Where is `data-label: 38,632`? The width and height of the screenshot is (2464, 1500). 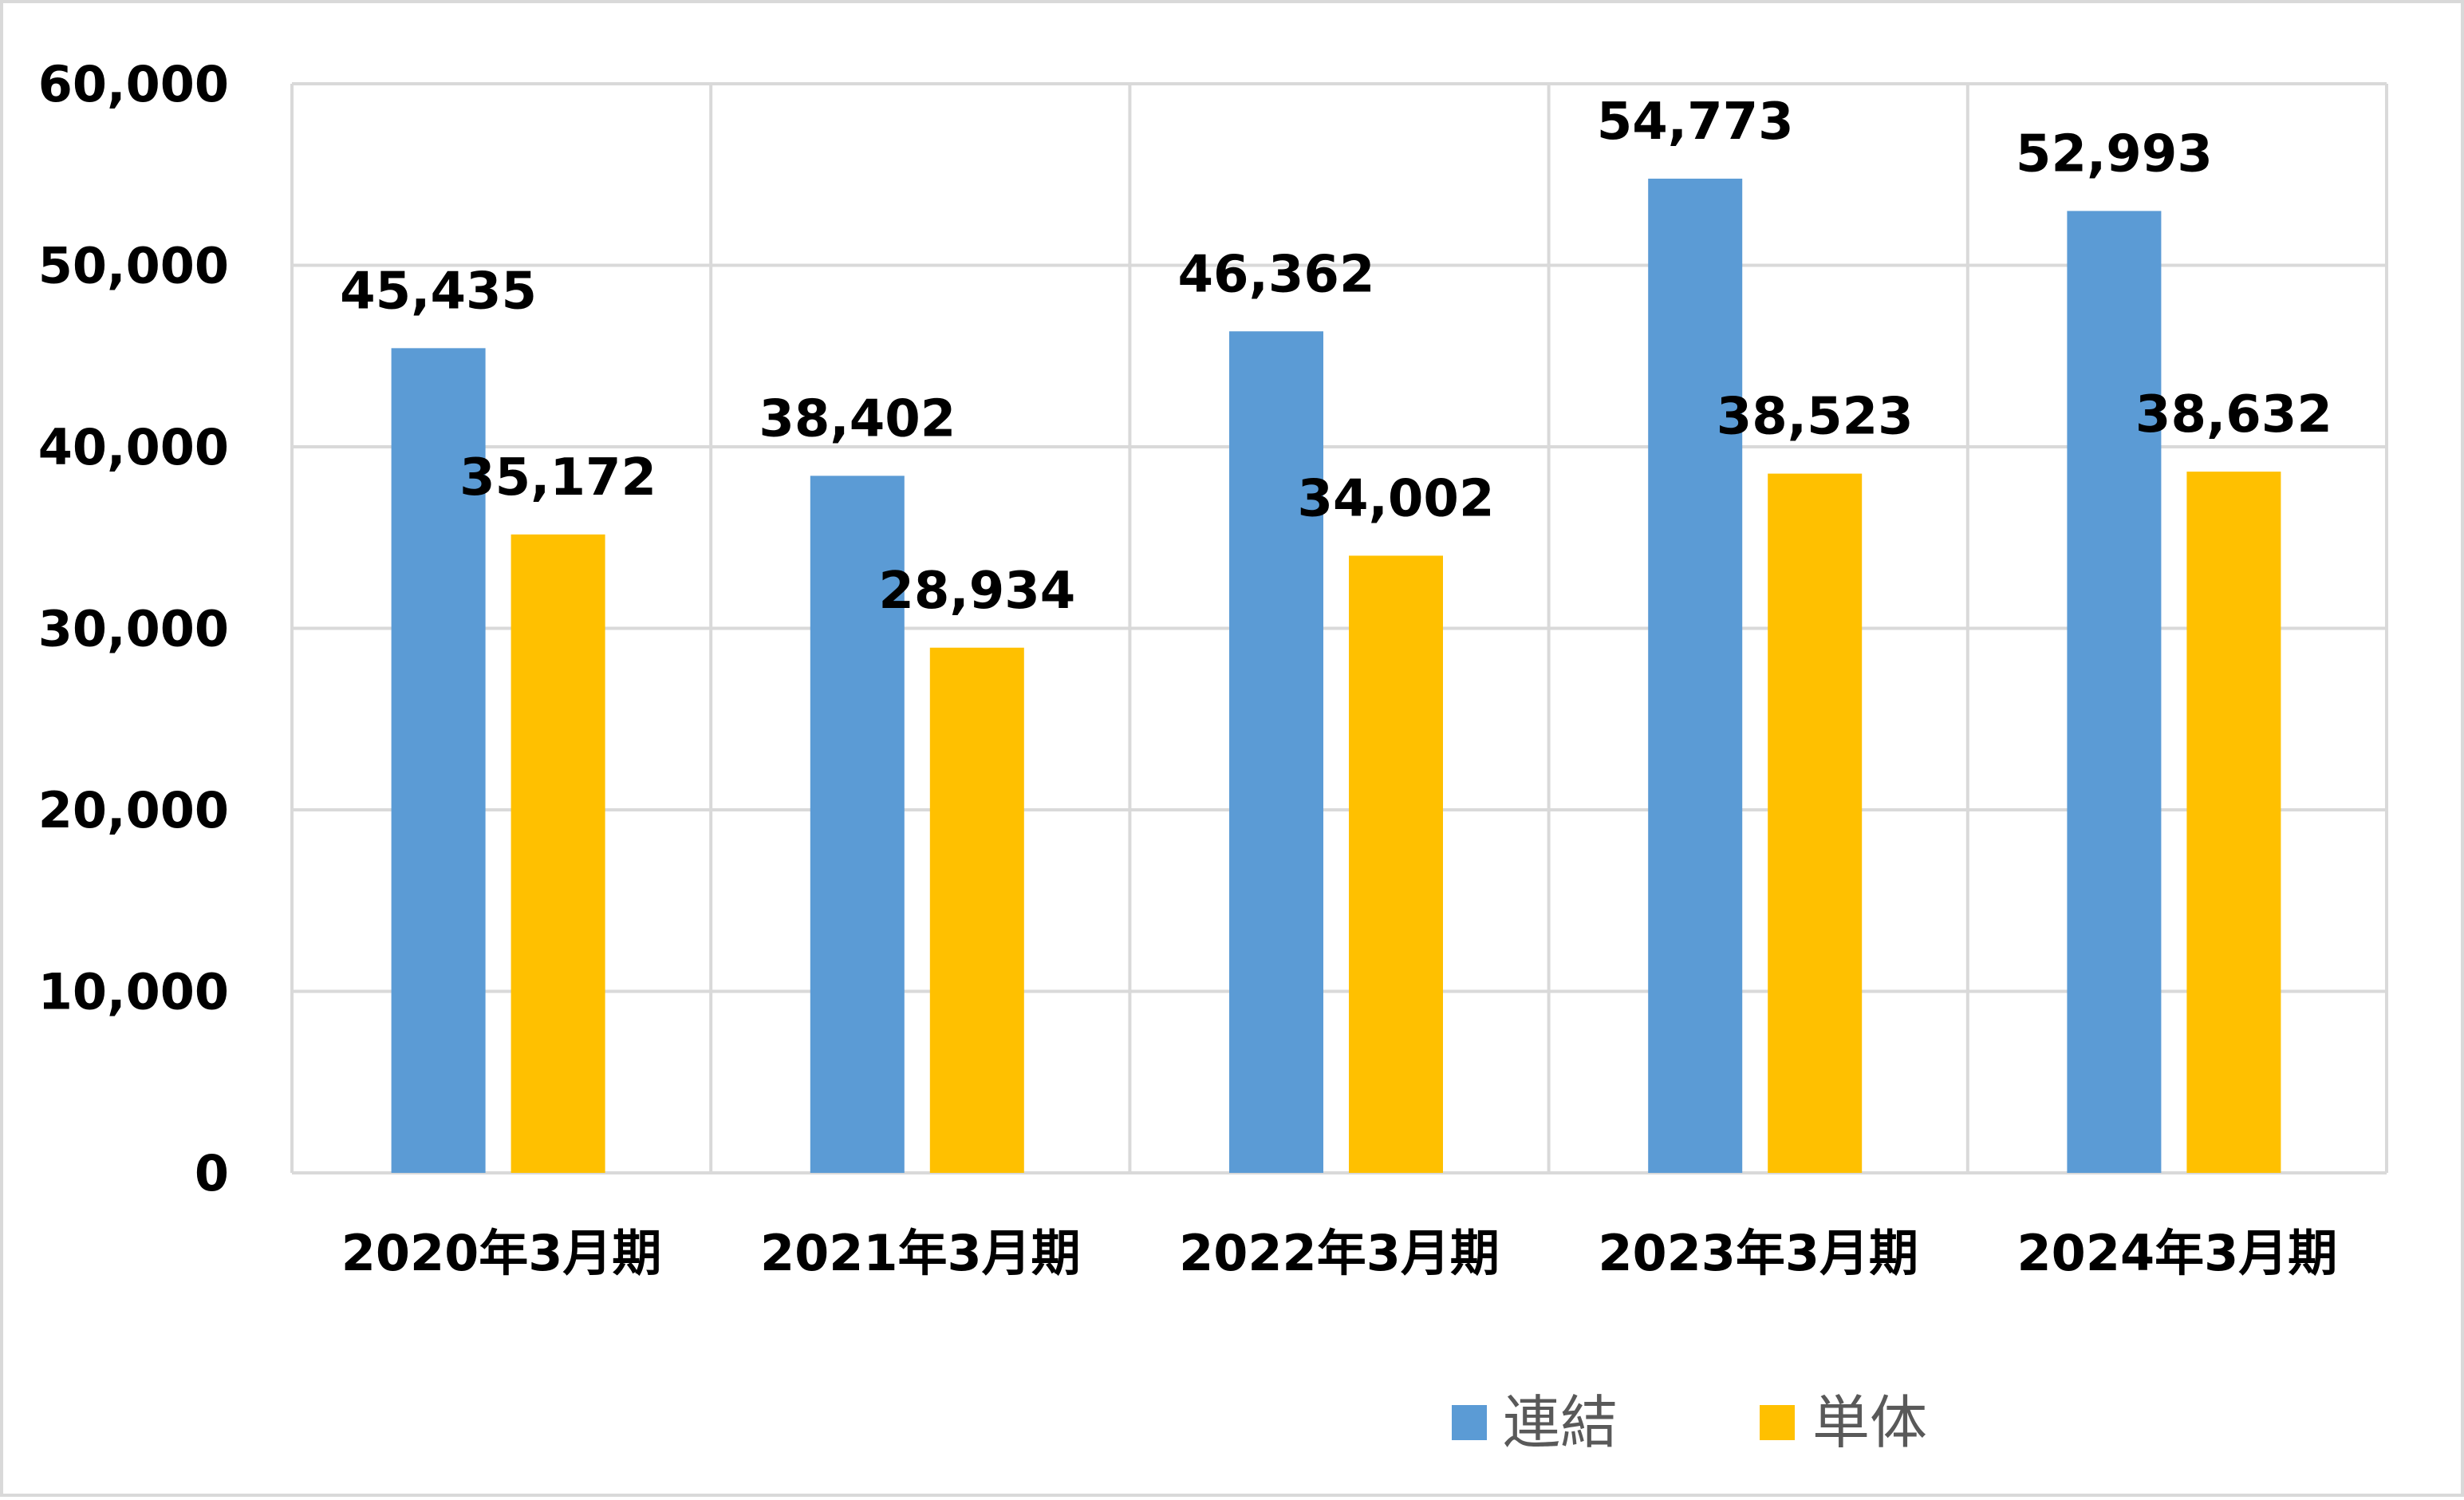
data-label: 38,632 is located at coordinates (2233, 414).